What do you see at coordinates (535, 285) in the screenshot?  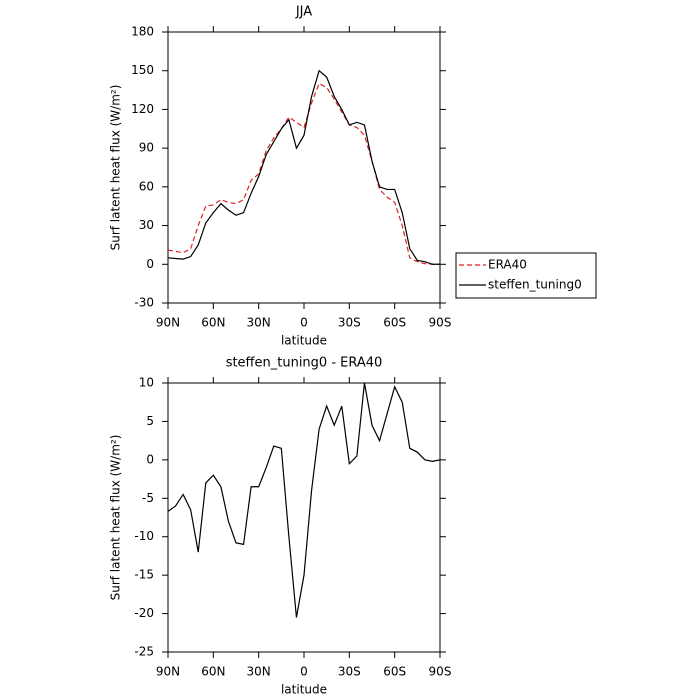 I see `legend-label: steffen_tuning0` at bounding box center [535, 285].